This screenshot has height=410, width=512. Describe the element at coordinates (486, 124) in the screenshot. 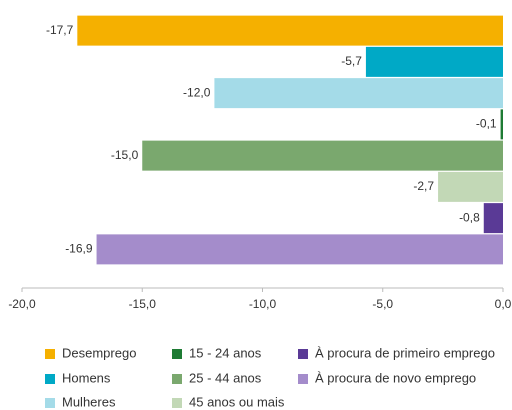

I see `value-label: -0,1` at that location.